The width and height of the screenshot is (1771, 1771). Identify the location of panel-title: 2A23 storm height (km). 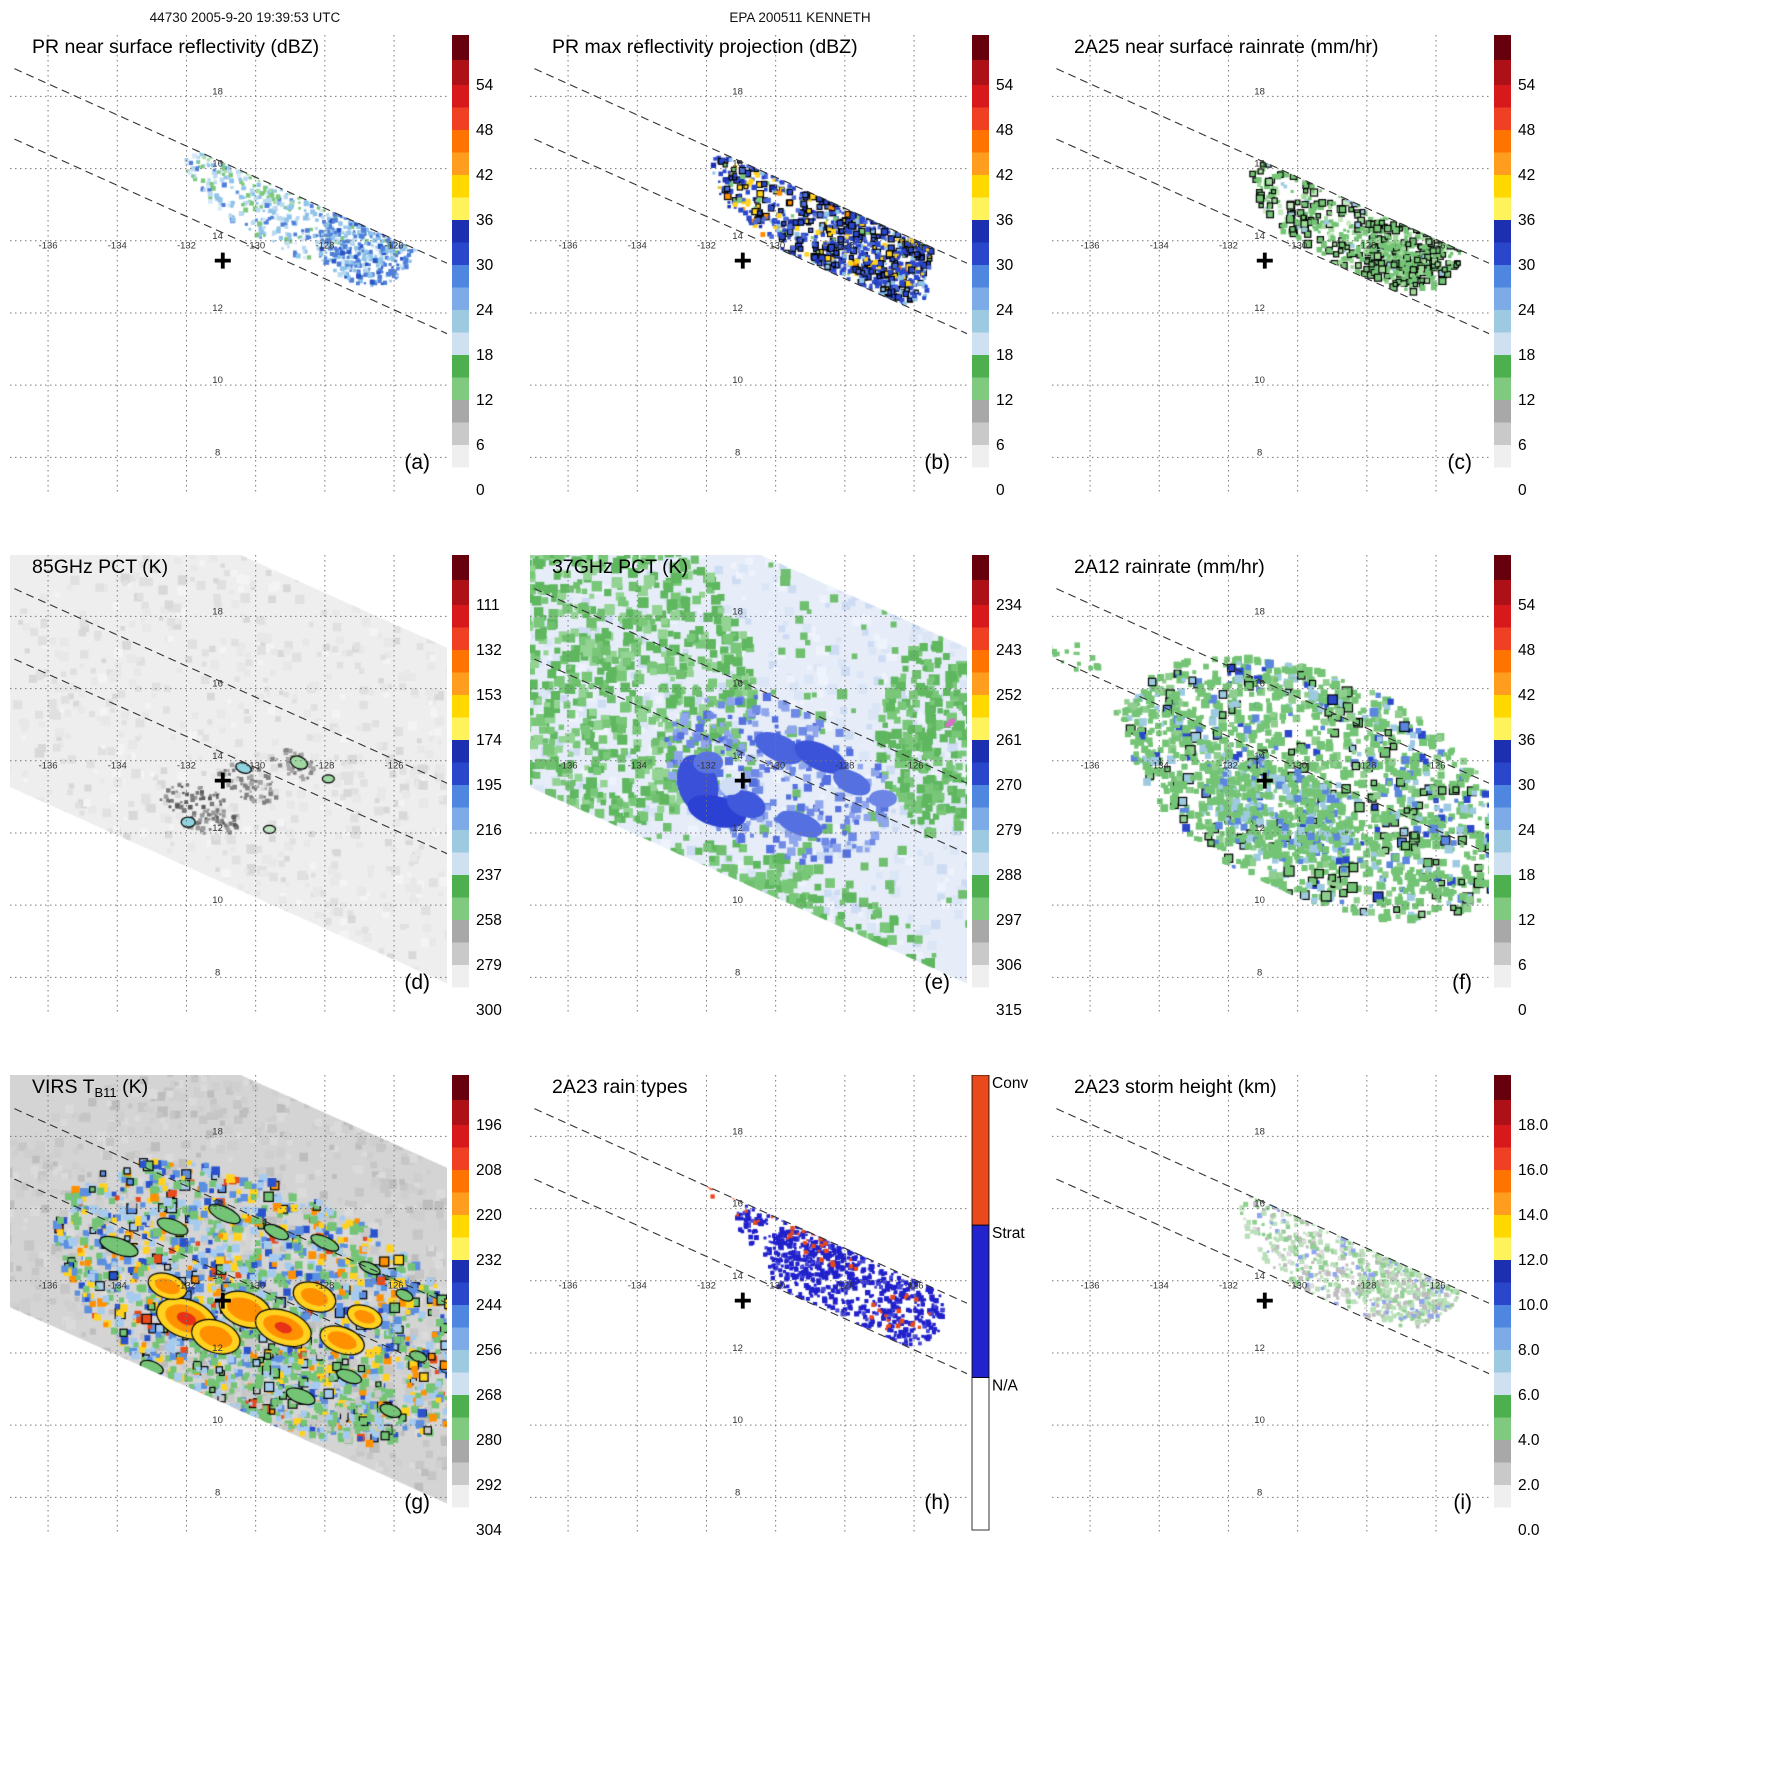
(1175, 1087).